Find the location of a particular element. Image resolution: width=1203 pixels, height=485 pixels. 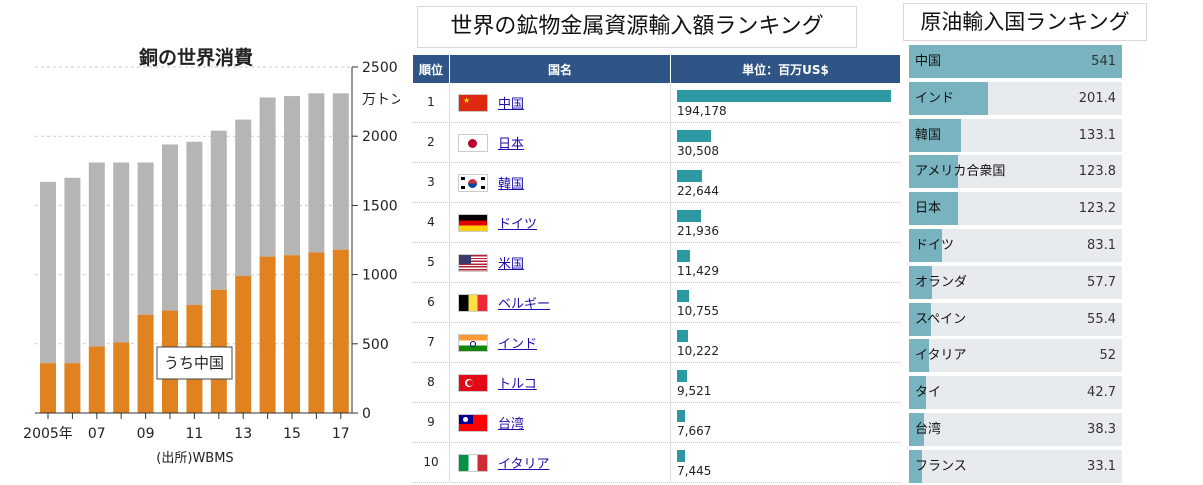

oil-ranking-row: アメリカ合衆国 123.8 is located at coordinates (1015, 172).